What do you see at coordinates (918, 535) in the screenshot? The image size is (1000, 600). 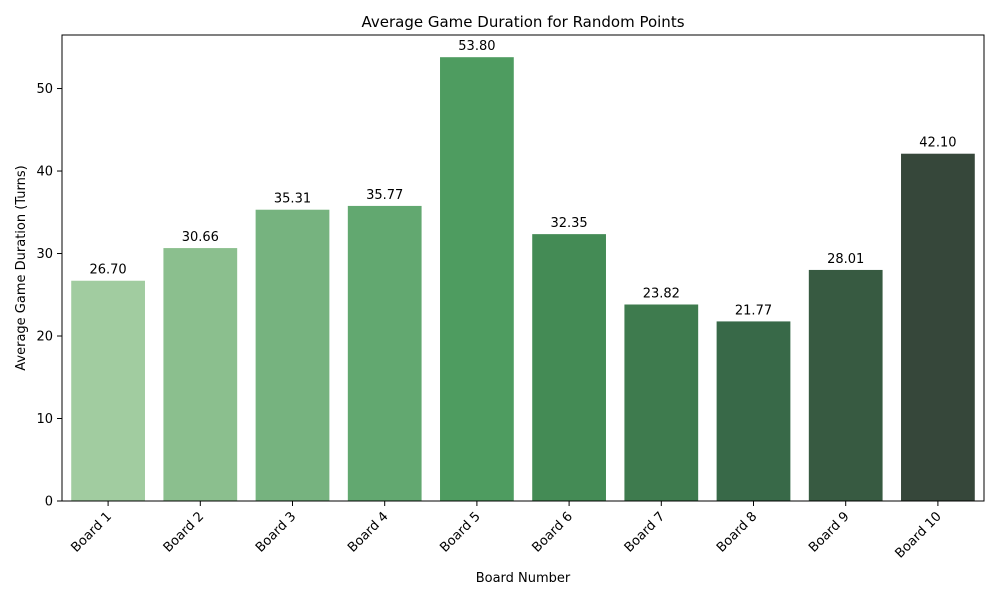 I see `x-tick-label-10: Board 10` at bounding box center [918, 535].